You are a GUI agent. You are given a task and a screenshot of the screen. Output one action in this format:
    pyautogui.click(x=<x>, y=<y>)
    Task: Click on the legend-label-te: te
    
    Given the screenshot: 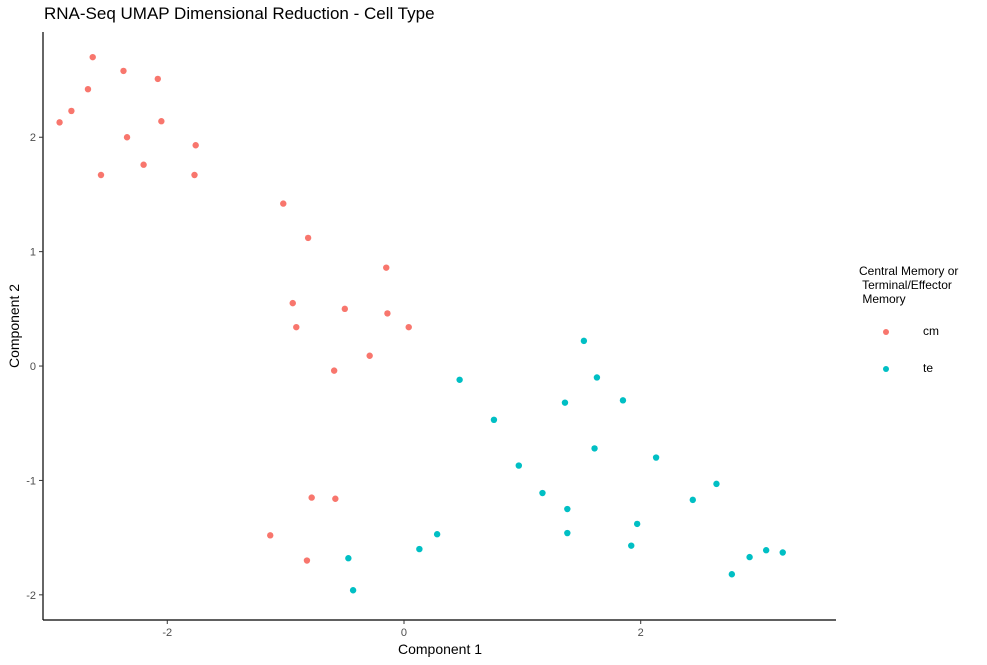 What is the action you would take?
    pyautogui.click(x=928, y=368)
    